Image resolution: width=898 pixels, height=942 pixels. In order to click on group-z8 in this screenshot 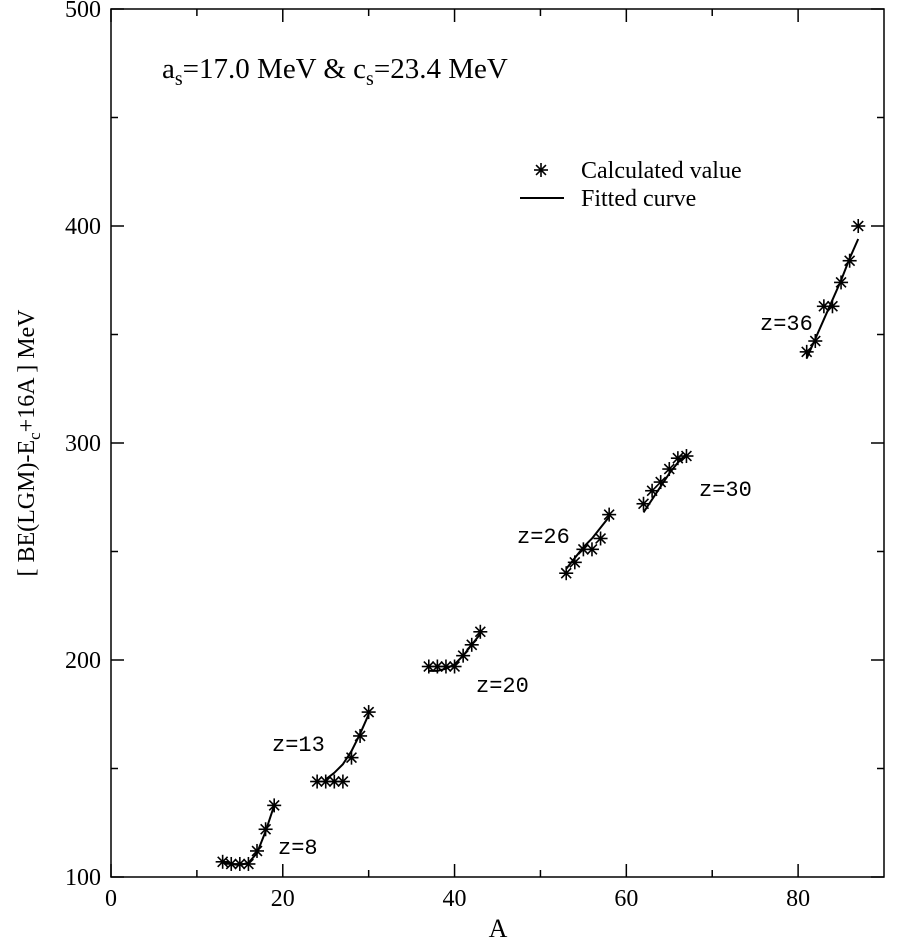, I will do `click(248, 834)`.